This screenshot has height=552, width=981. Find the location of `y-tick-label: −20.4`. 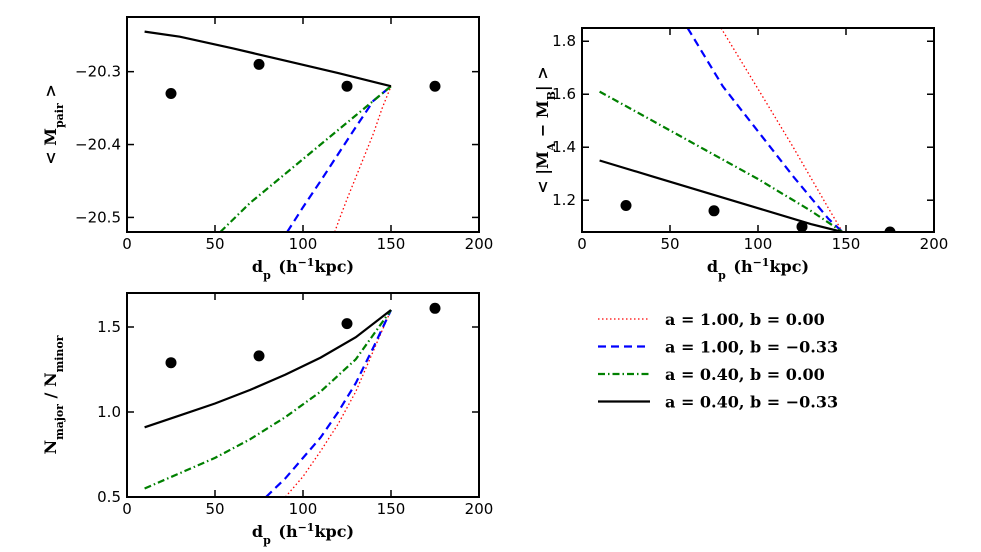

y-tick-label: −20.4 is located at coordinates (98, 145).